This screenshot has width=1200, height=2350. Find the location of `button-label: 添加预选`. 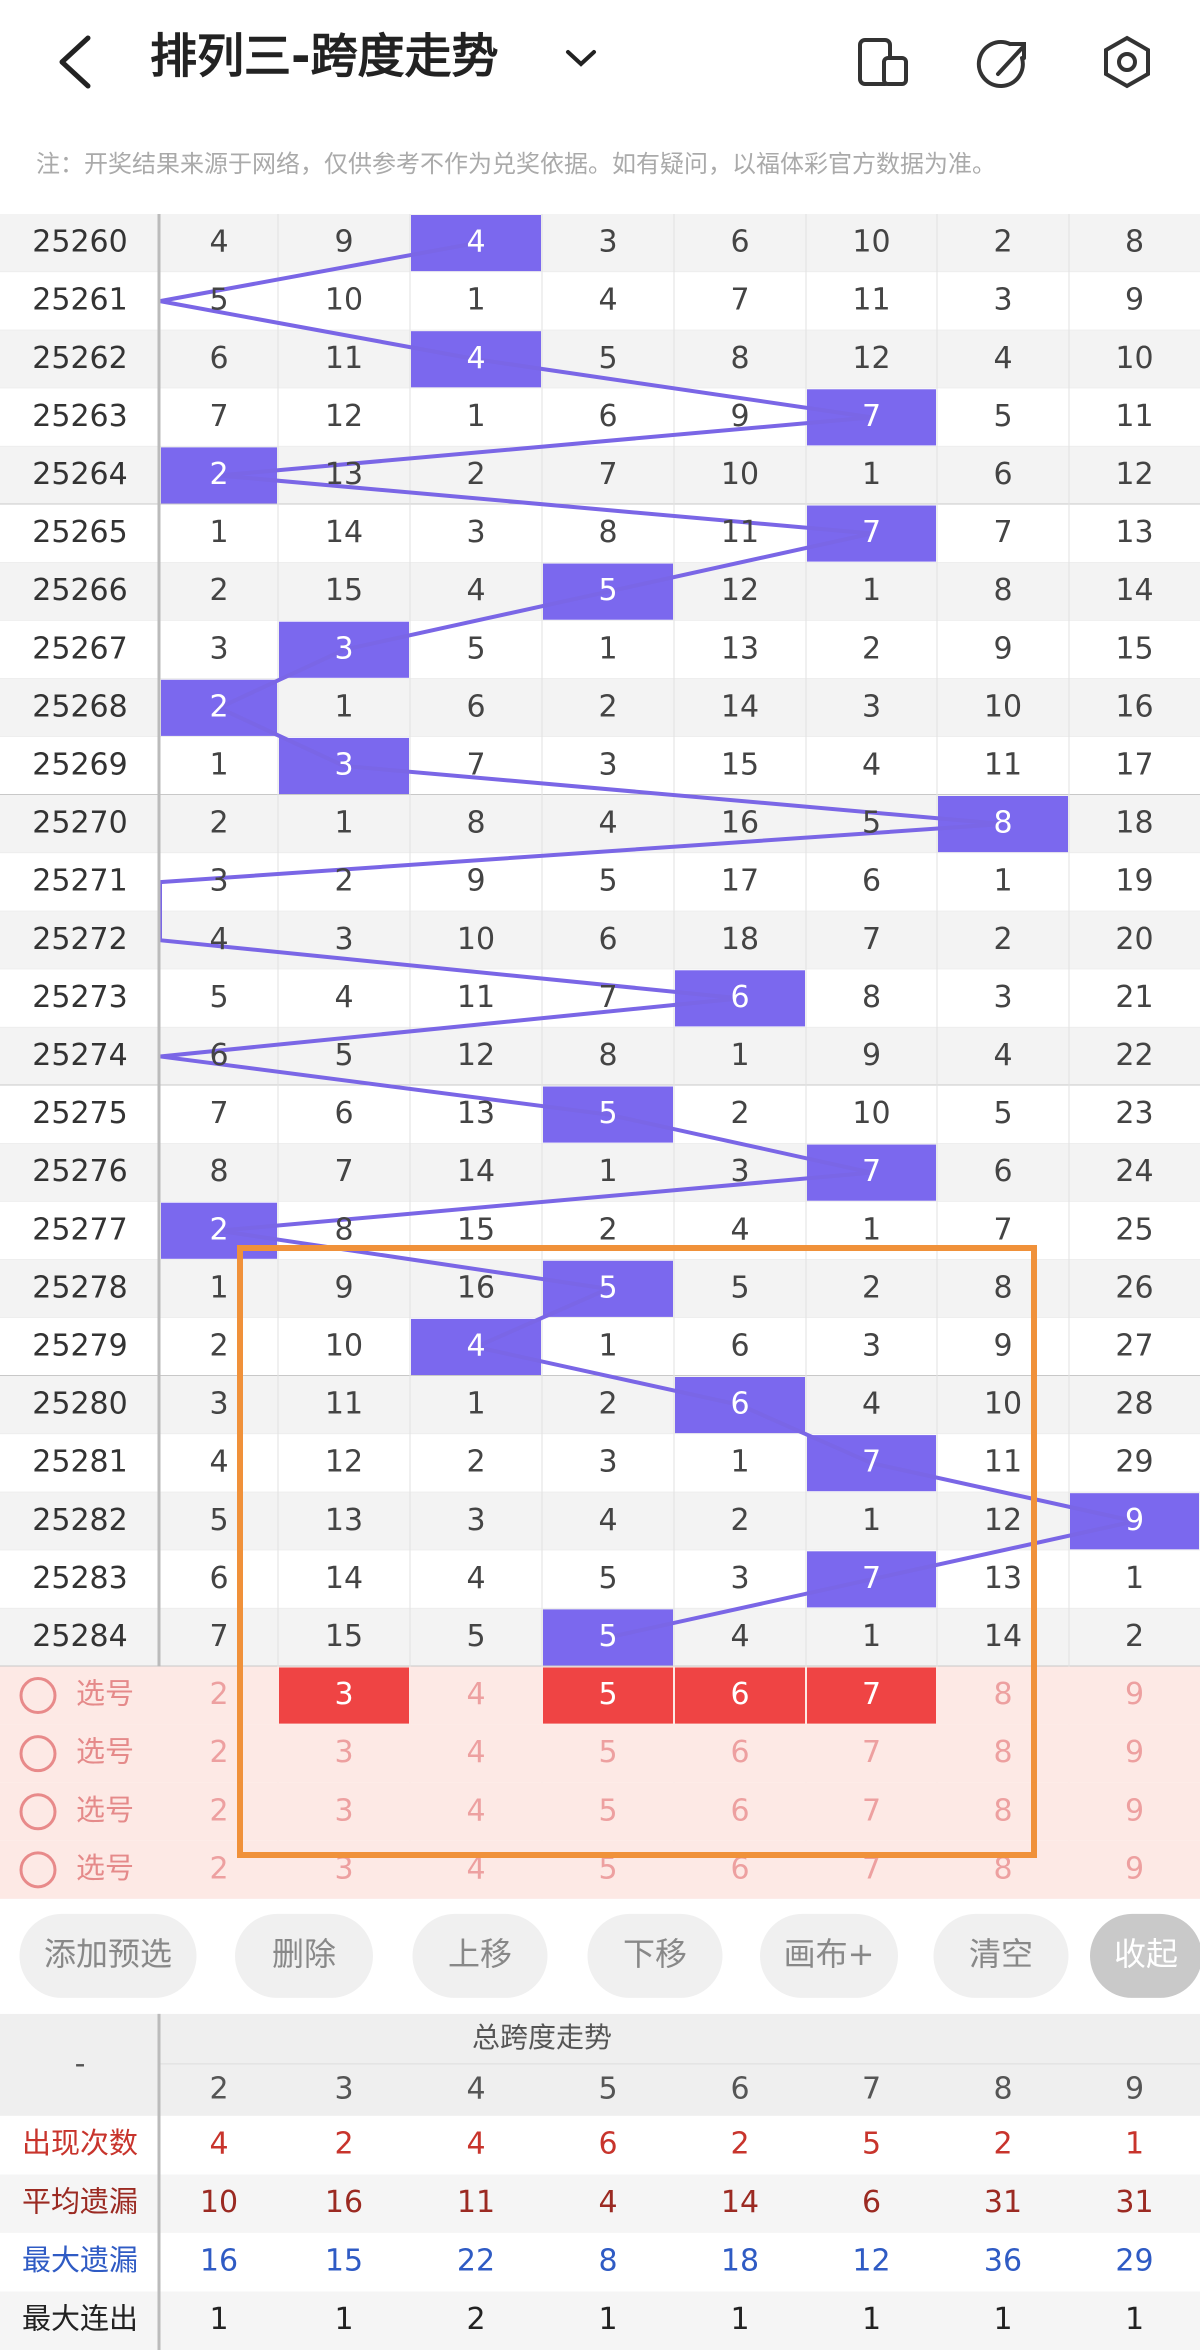

button-label: 添加预选 is located at coordinates (108, 1954).